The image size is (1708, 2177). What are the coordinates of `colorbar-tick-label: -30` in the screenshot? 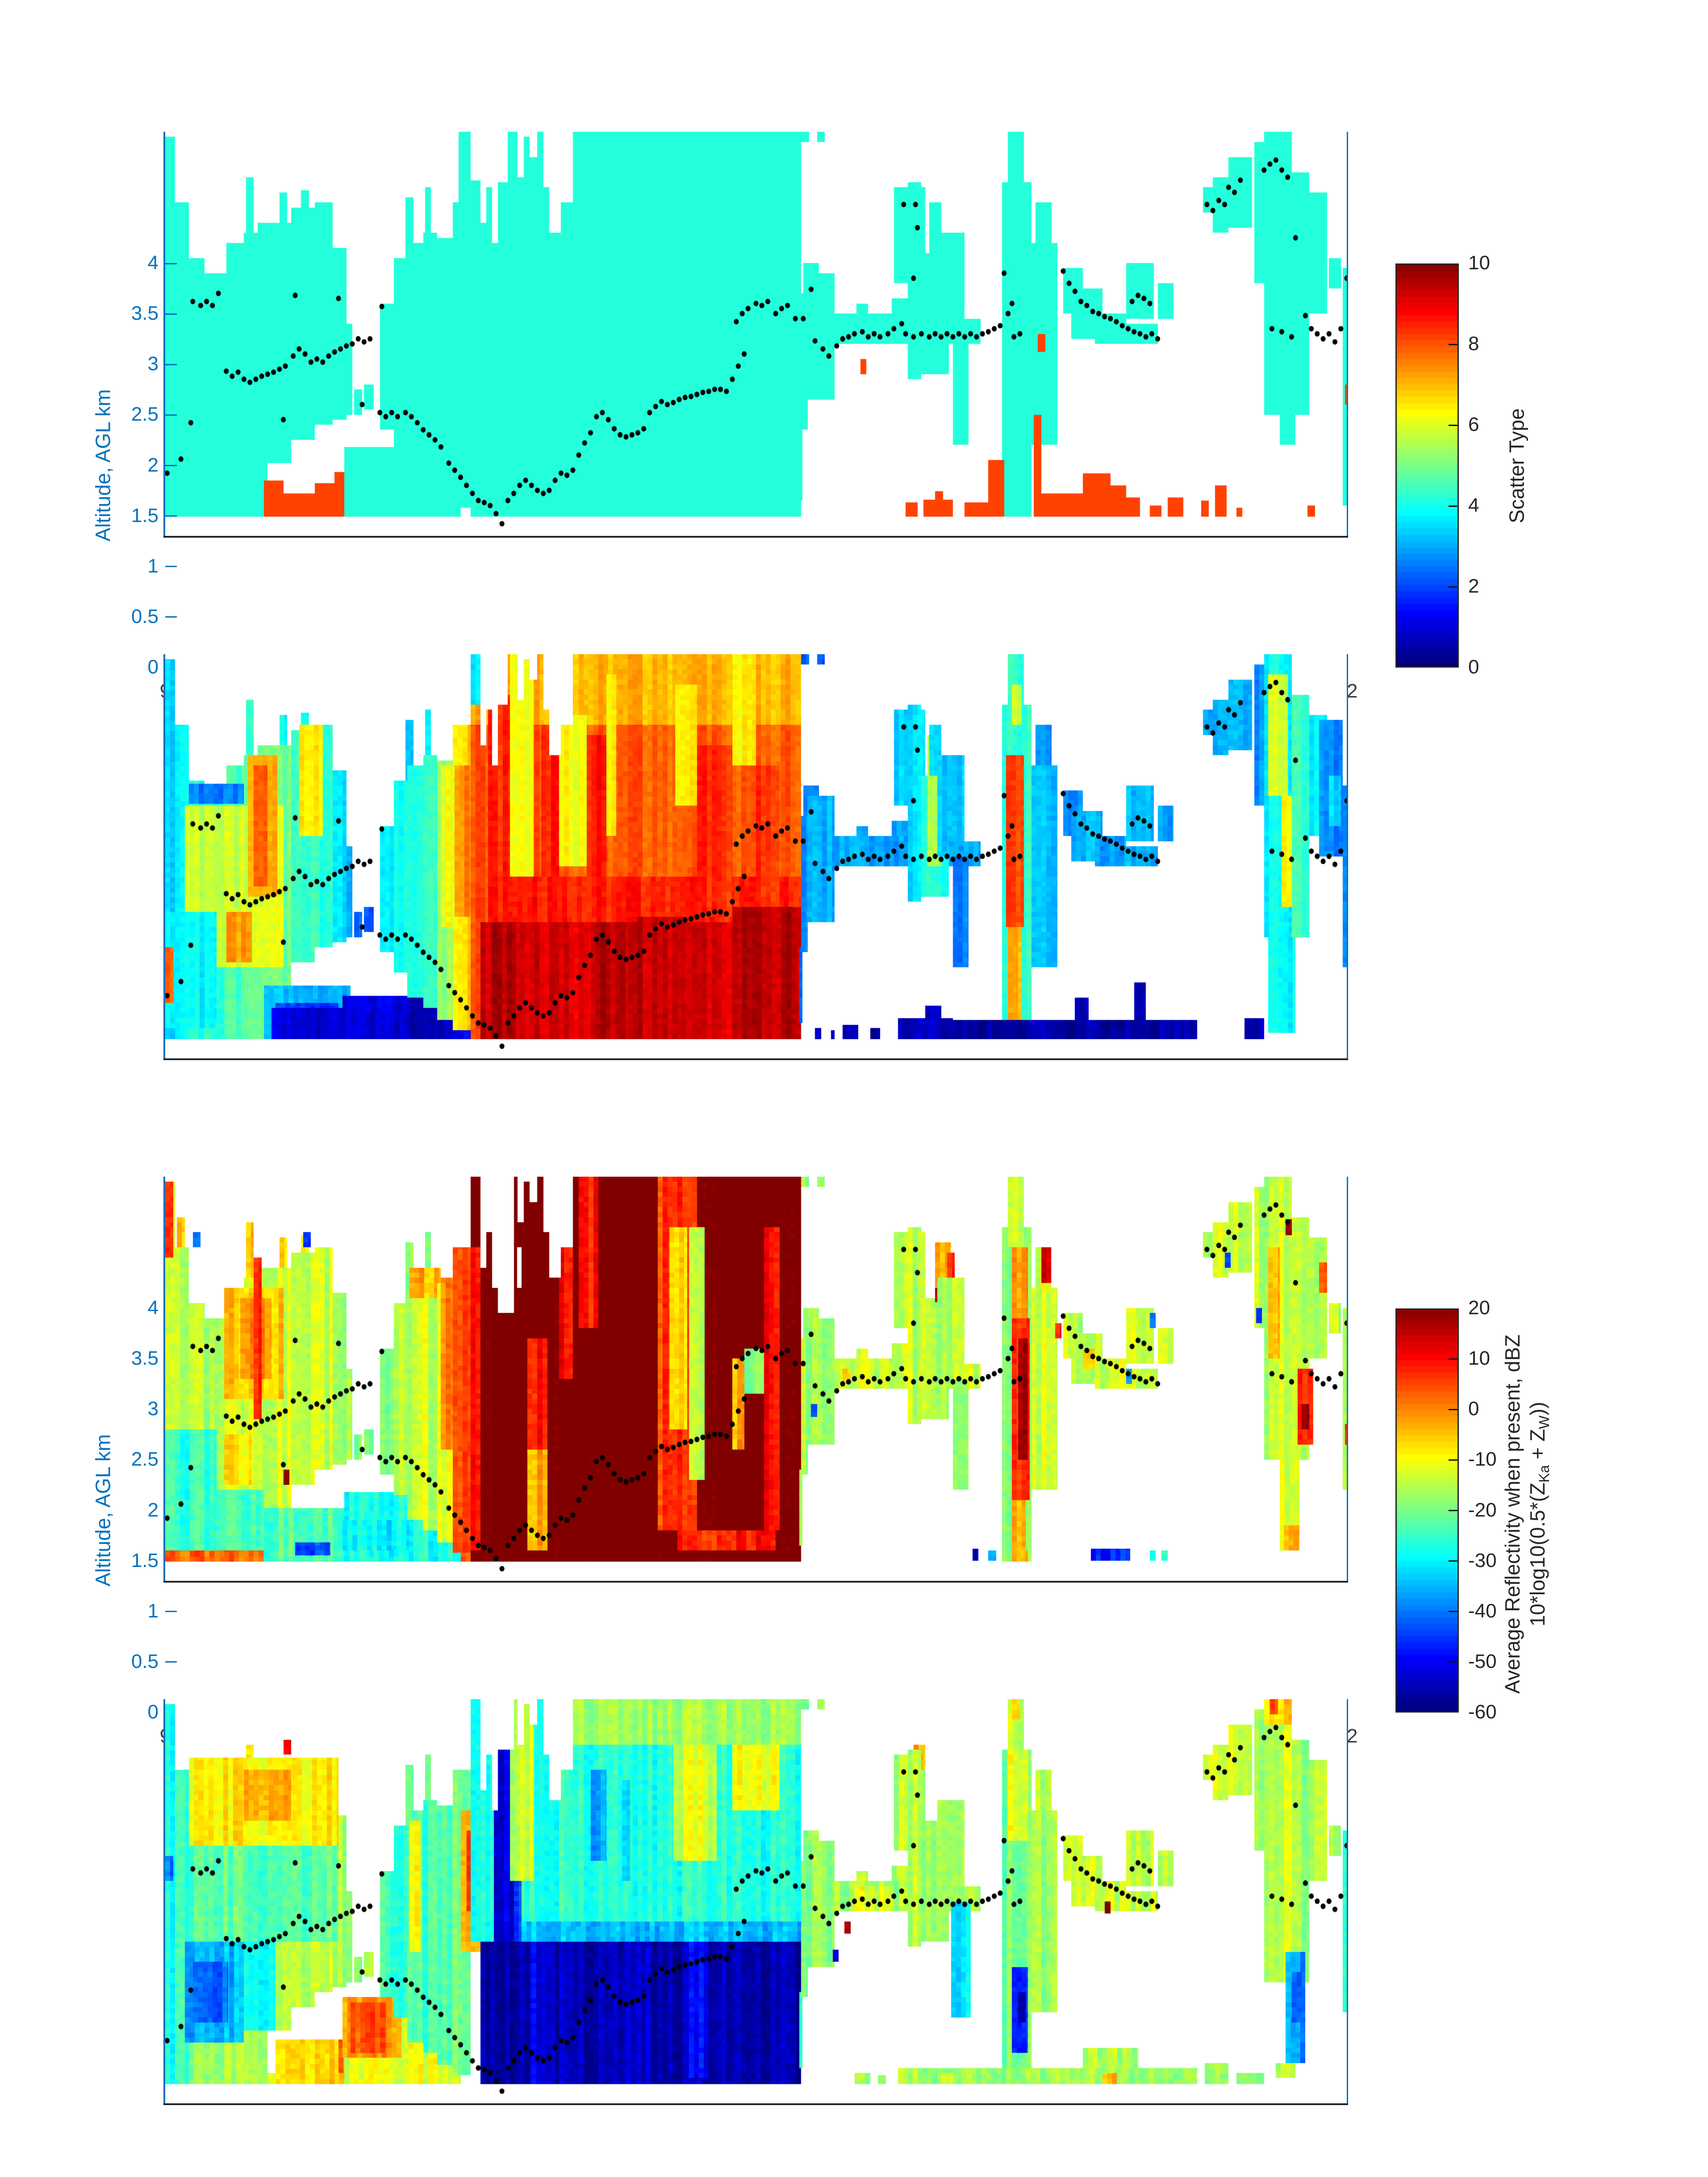 It's located at (1482, 1560).